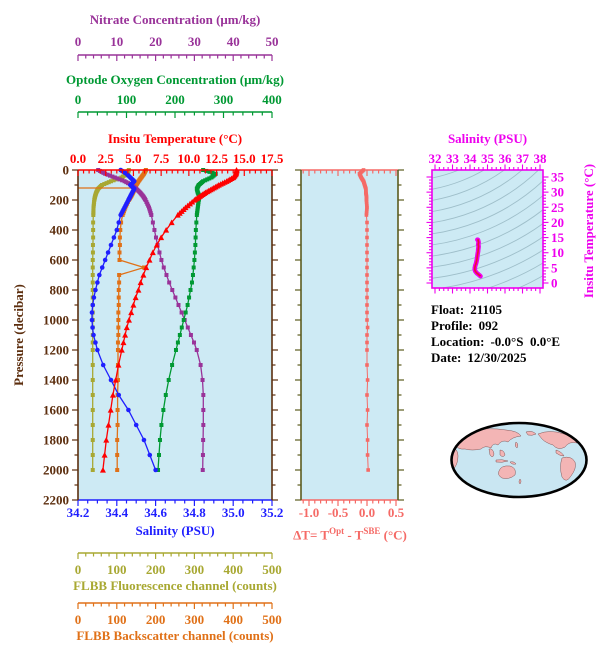  What do you see at coordinates (194, 512) in the screenshot?
I see `svg-text: 34.8` at bounding box center [194, 512].